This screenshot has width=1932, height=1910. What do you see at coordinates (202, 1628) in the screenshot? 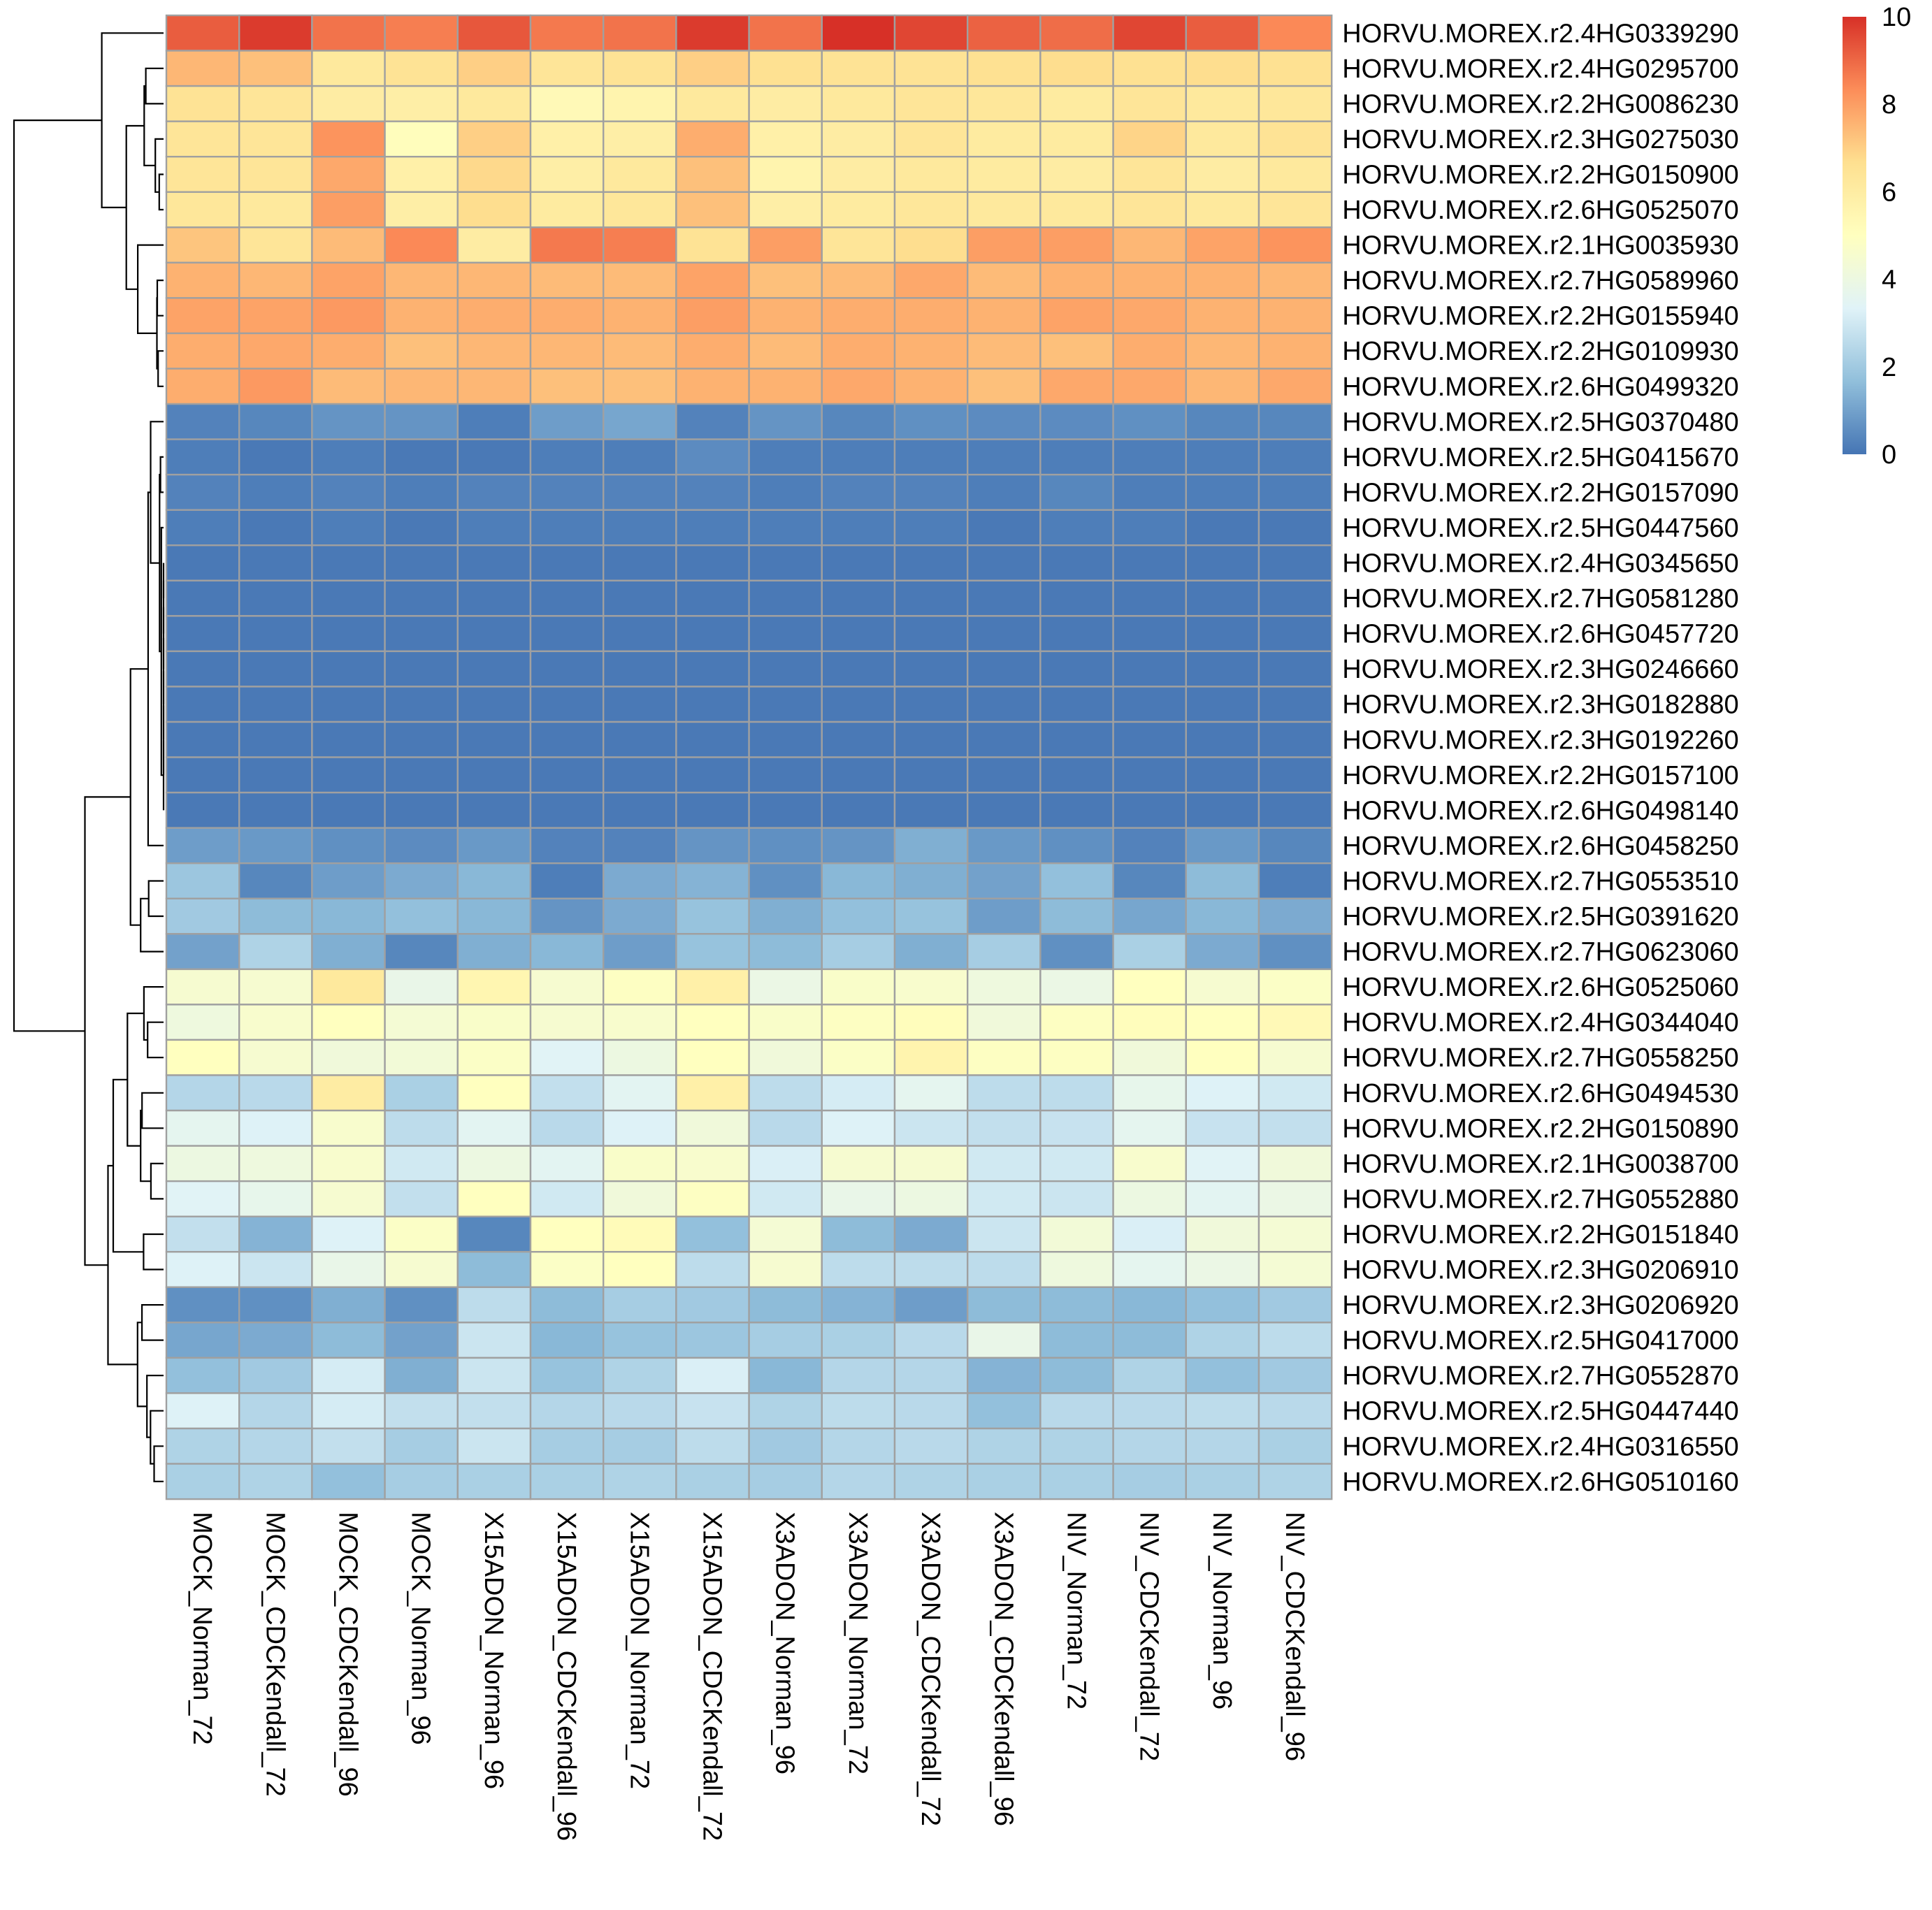
I see `column-label: MOCK_Norman_72` at bounding box center [202, 1628].